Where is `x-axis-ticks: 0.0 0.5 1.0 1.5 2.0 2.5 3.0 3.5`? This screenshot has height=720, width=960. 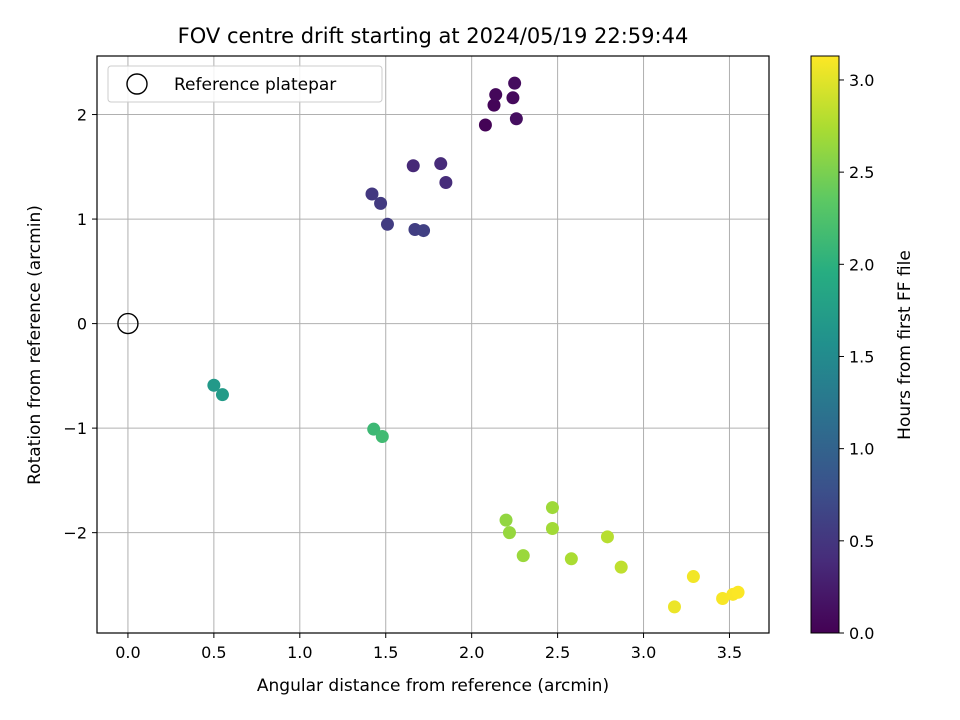 x-axis-ticks: 0.0 0.5 1.0 1.5 2.0 2.5 3.0 3.5 is located at coordinates (428, 647).